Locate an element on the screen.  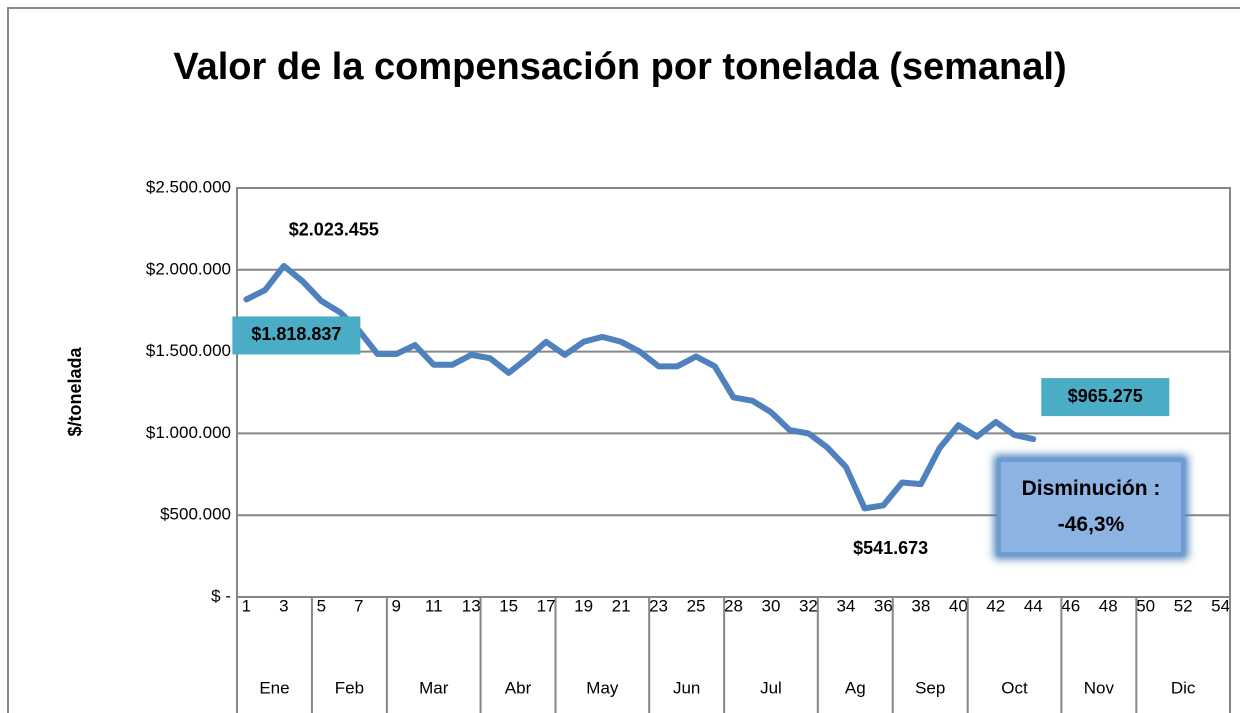
x-tick-label: 25 is located at coordinates (696, 605).